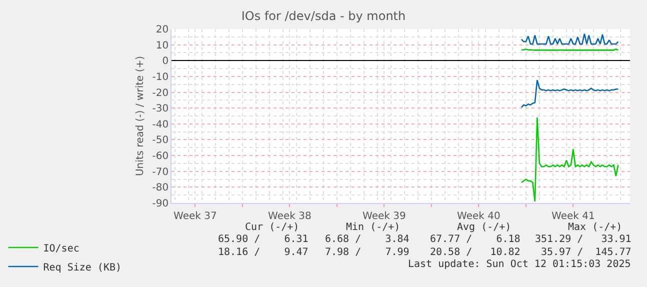  I want to click on text: 351.29 / 33.91, so click(583, 239).